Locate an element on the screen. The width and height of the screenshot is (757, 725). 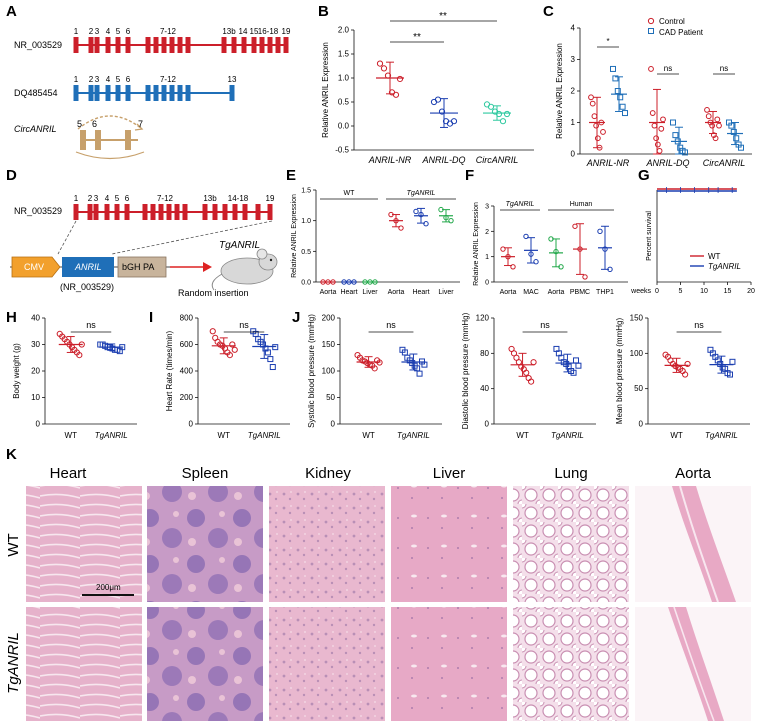
transcript-d-track: 1 2 3 4 5 6 7-12 13b 14-18 19 is located at coordinates (174, 207).